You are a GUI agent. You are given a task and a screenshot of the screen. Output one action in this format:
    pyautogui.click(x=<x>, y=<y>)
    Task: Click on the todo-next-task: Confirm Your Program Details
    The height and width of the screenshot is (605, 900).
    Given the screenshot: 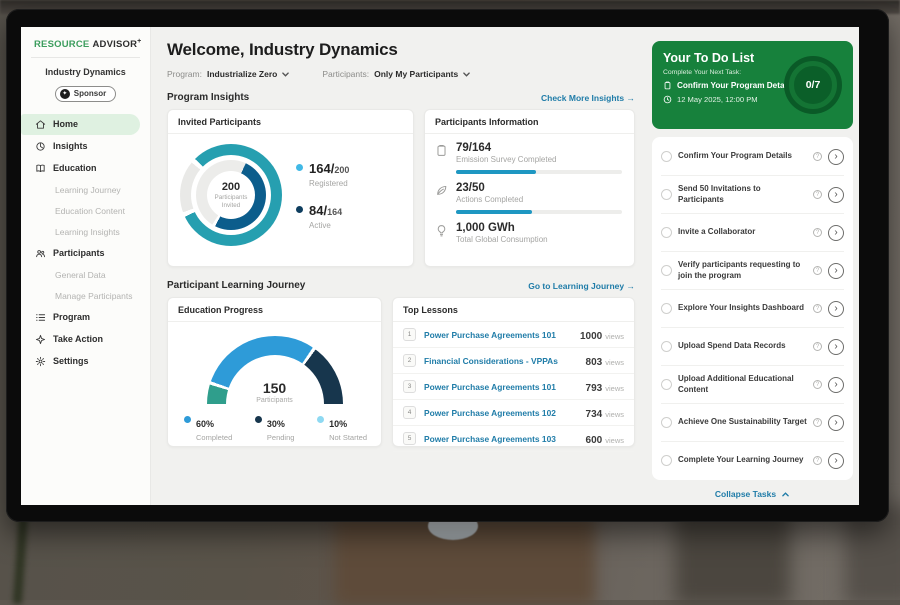 What is the action you would take?
    pyautogui.click(x=735, y=85)
    